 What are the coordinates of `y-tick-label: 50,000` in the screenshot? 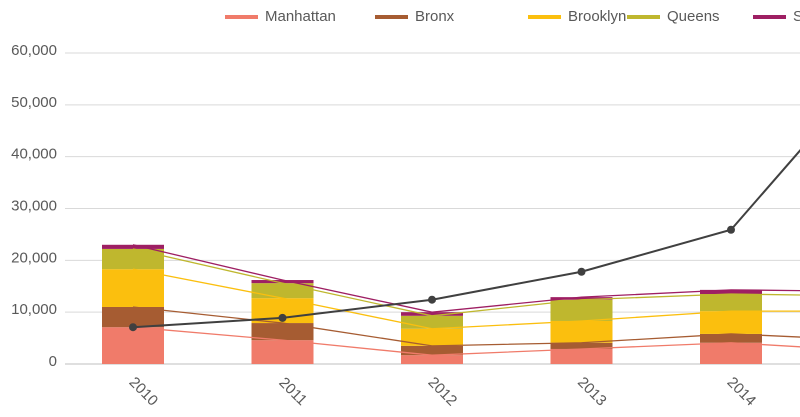 It's located at (34, 102).